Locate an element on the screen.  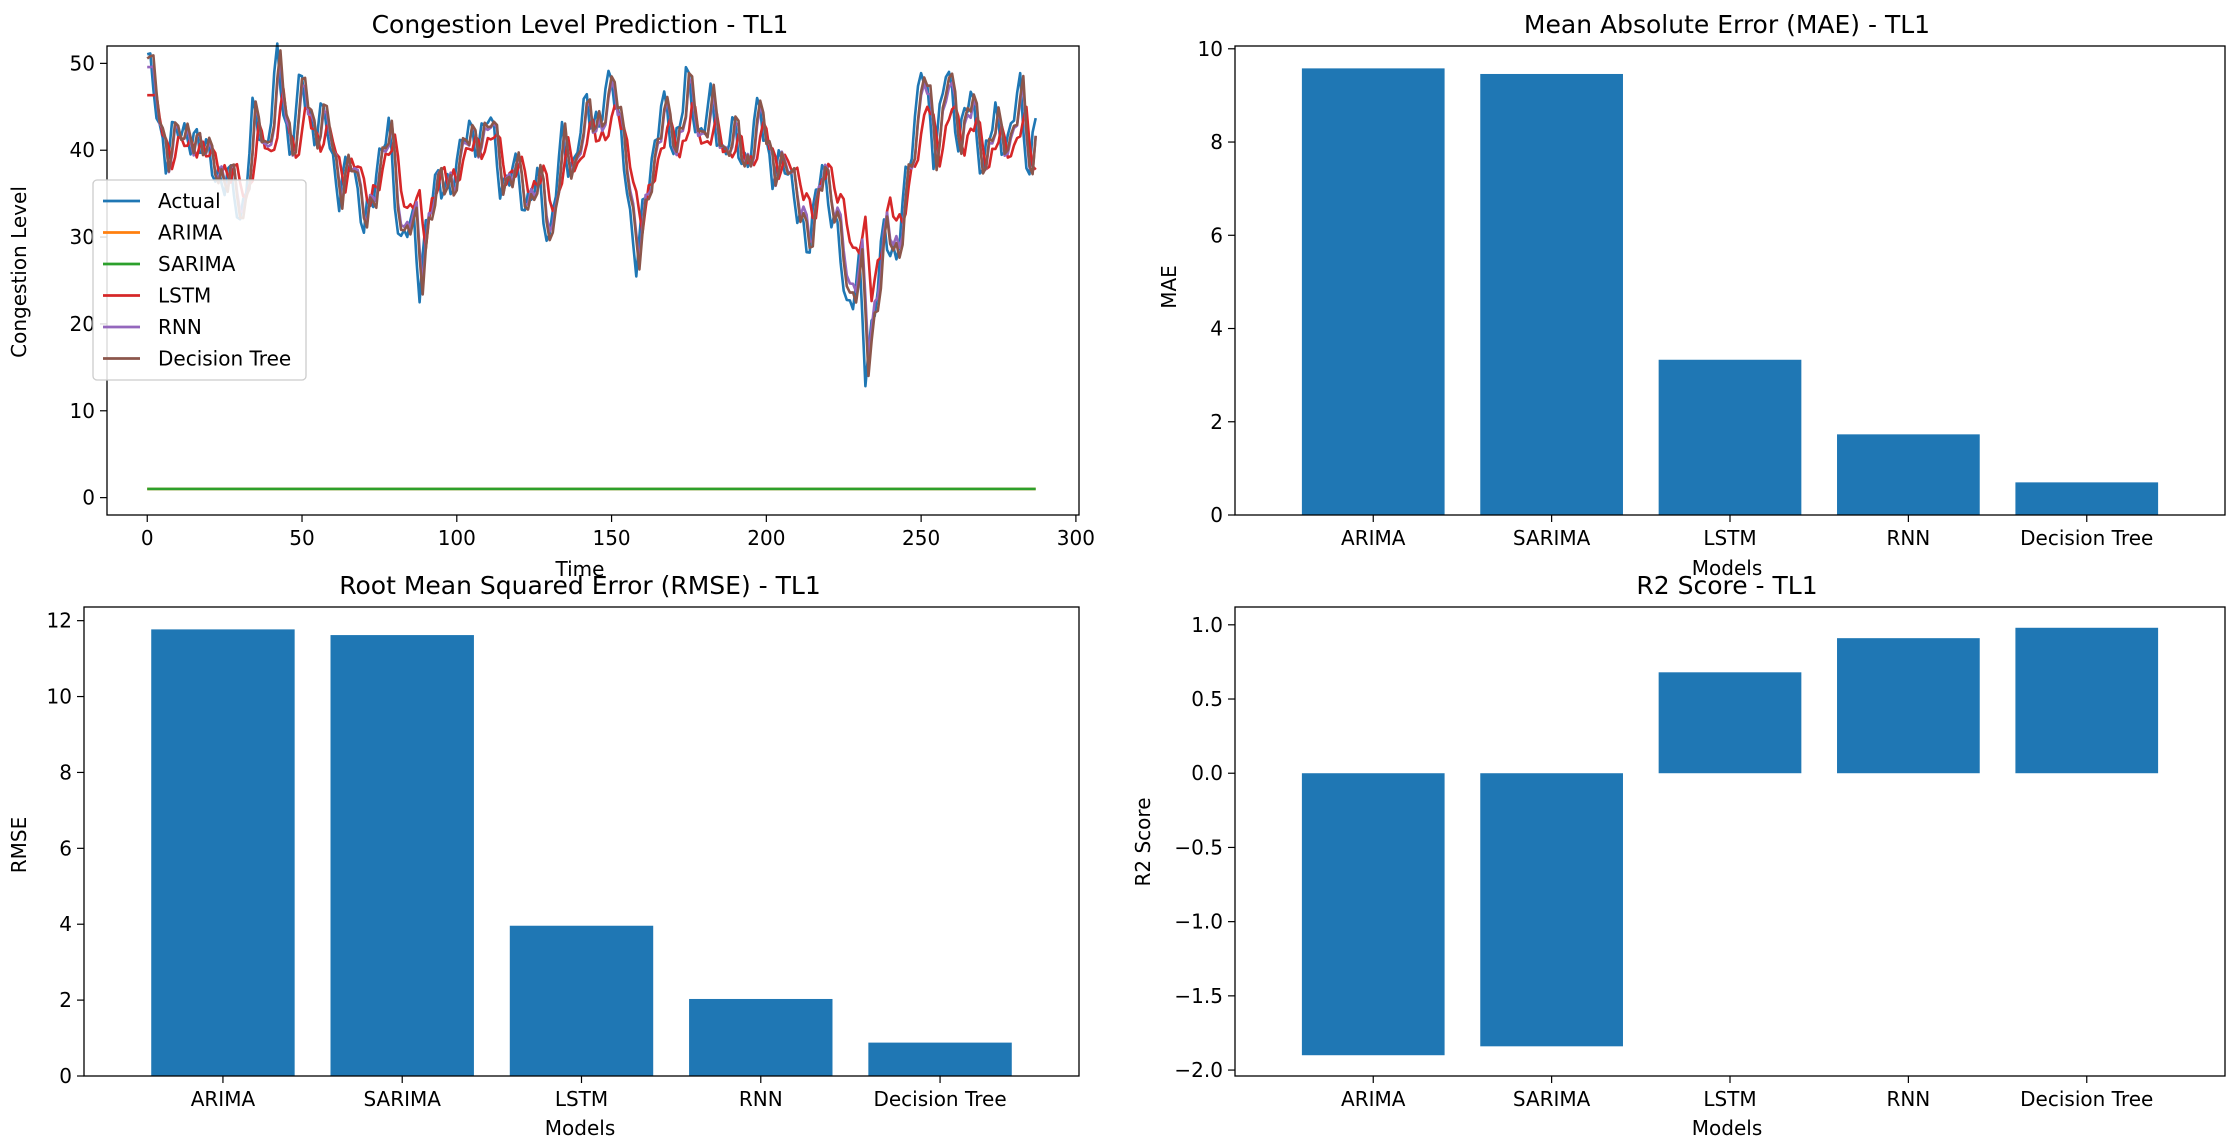
x-tick-label: 200 is located at coordinates (766, 538).